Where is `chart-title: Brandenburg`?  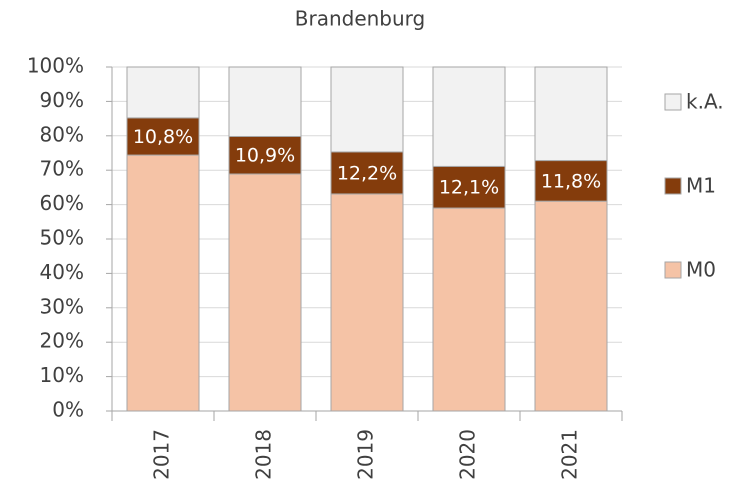 chart-title: Brandenburg is located at coordinates (360, 19).